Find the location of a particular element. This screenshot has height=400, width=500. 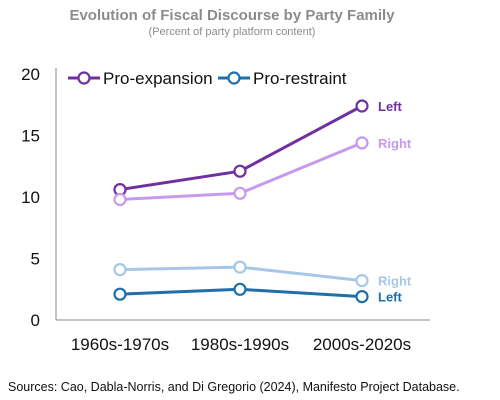

series-pro-expansion-left: Left is located at coordinates (258, 148).